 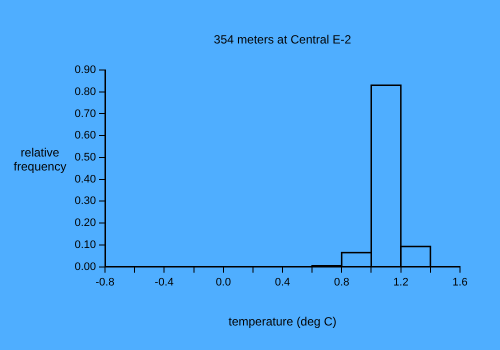 What do you see at coordinates (282, 282) in the screenshot?
I see `x-tick-label: 0.4` at bounding box center [282, 282].